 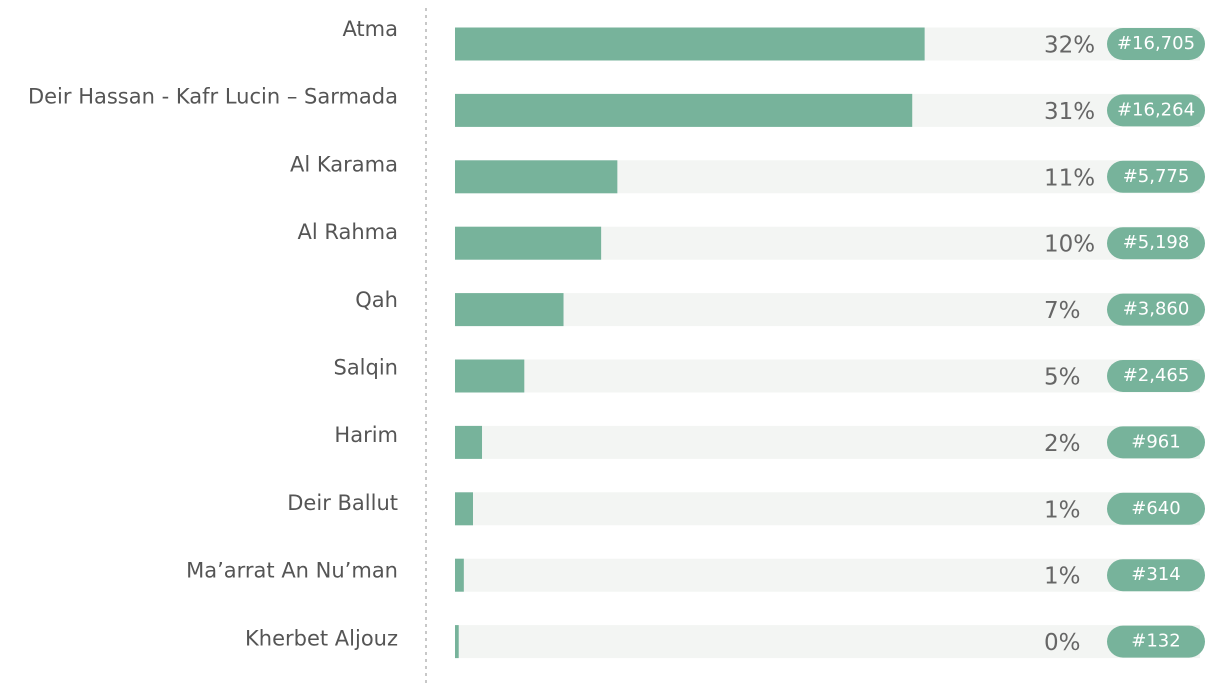 I want to click on count-label: #132, so click(x=1155, y=641).